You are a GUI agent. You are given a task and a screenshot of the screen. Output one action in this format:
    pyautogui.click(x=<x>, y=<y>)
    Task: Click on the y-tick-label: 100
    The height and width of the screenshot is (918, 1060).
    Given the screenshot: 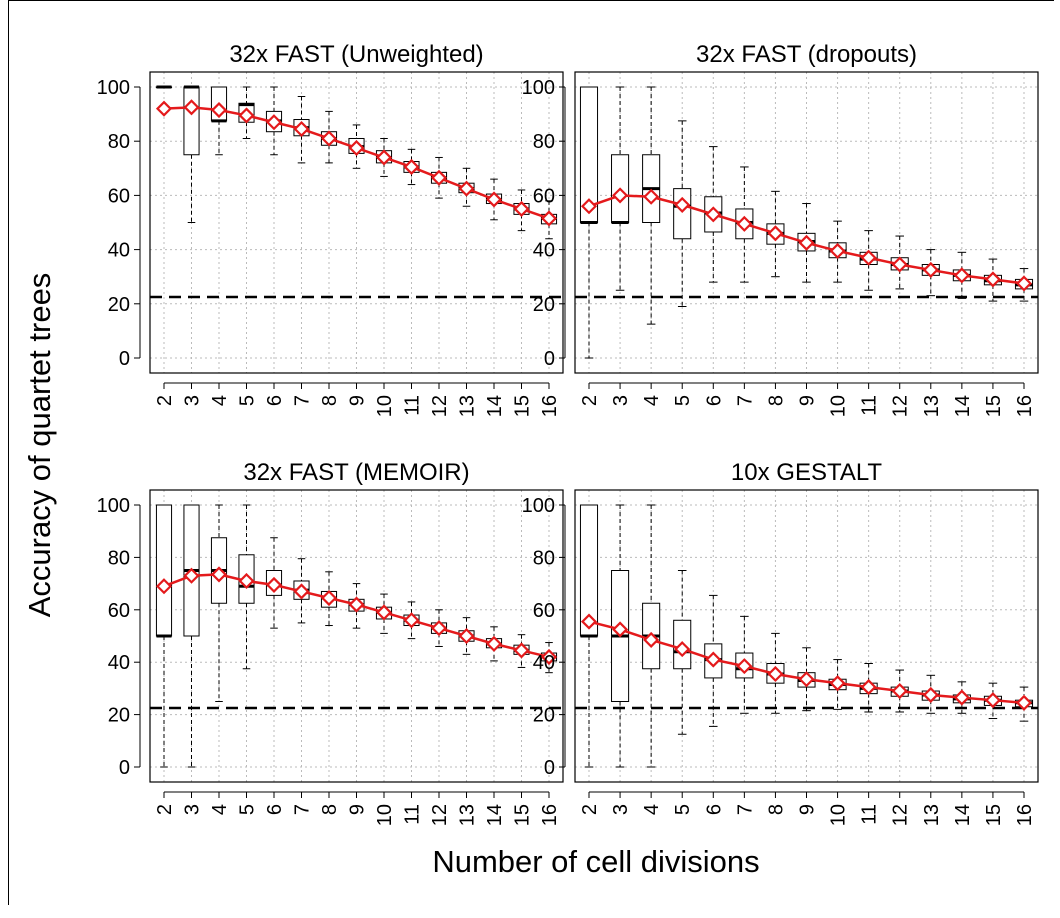 What is the action you would take?
    pyautogui.click(x=113, y=506)
    